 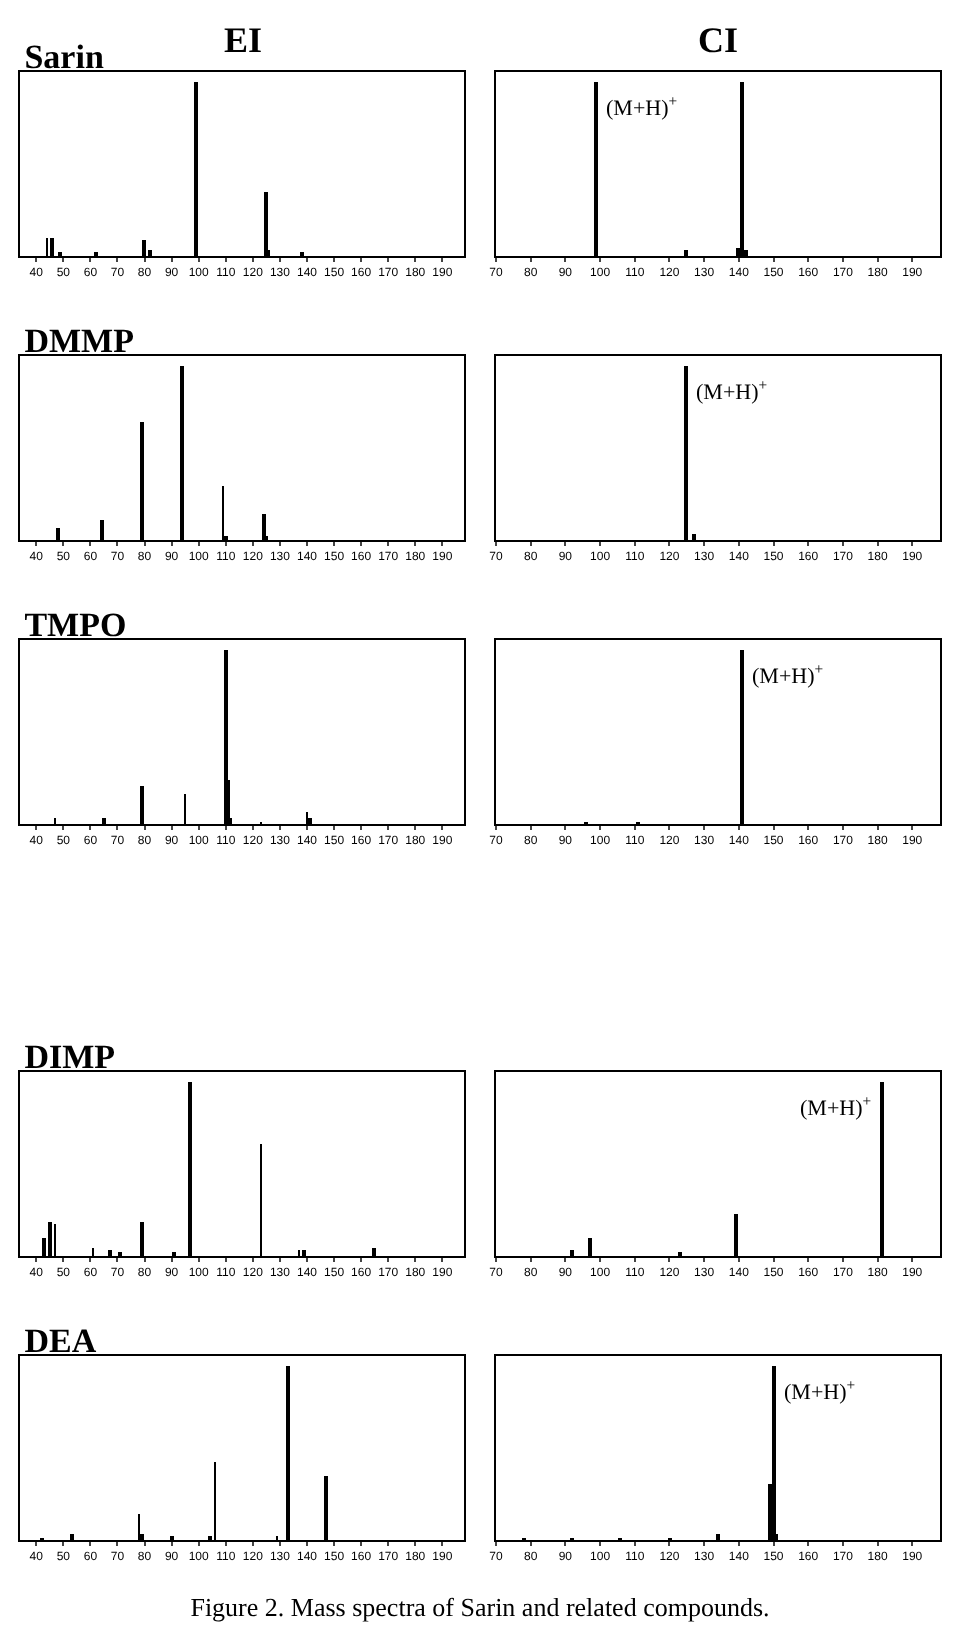 I want to click on caption: Figure 2. Mass spectra of Sarin and related compounds., so click(x=480, y=1608).